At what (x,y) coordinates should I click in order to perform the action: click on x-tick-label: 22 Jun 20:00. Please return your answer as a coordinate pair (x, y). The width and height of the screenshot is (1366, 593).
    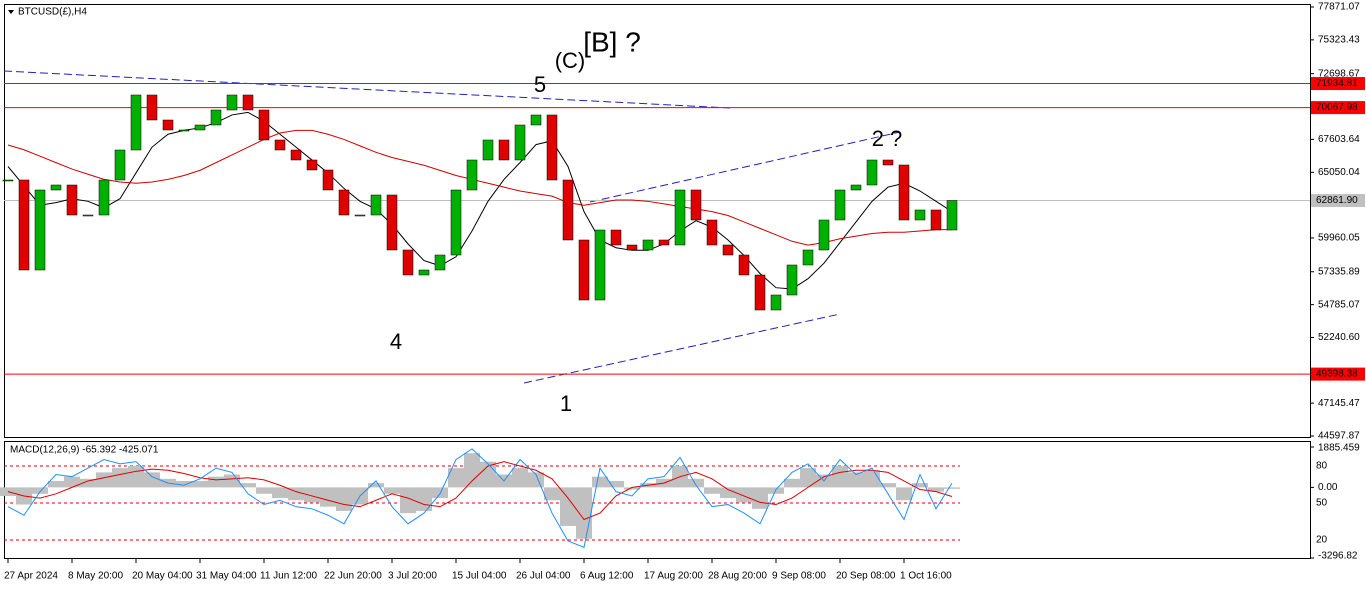
    Looking at the image, I should click on (353, 576).